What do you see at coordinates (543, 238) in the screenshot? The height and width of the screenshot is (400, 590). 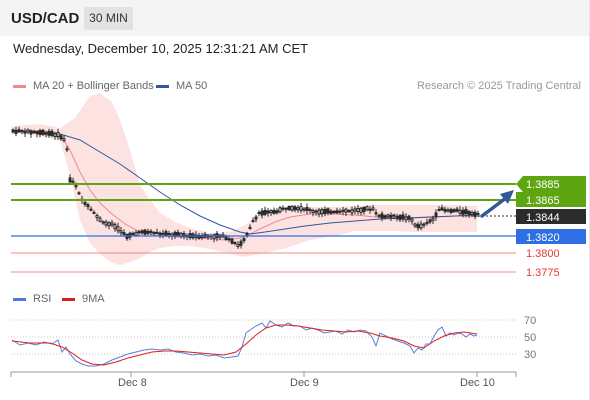 I see `price-pivot-label: 1.3820` at bounding box center [543, 238].